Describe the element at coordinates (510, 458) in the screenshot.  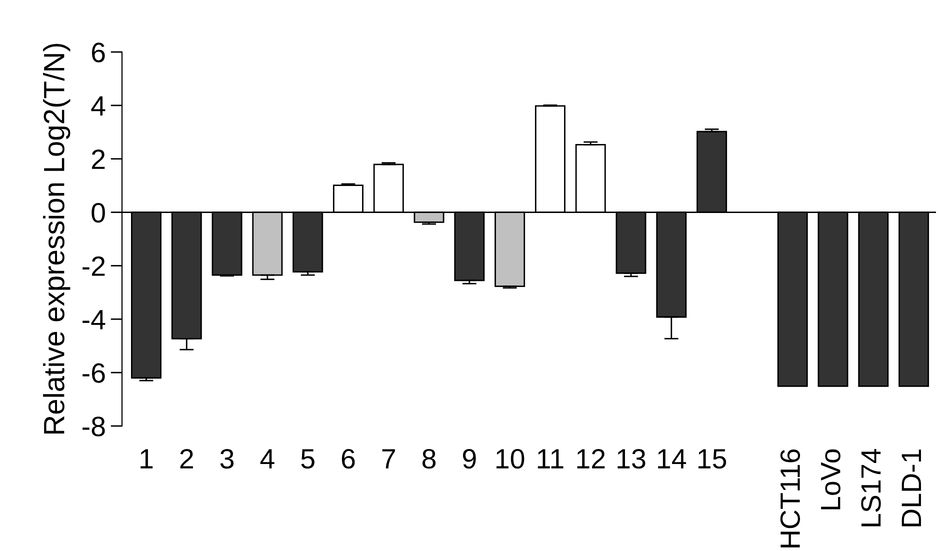
I see `x-tick-label: 10` at that location.